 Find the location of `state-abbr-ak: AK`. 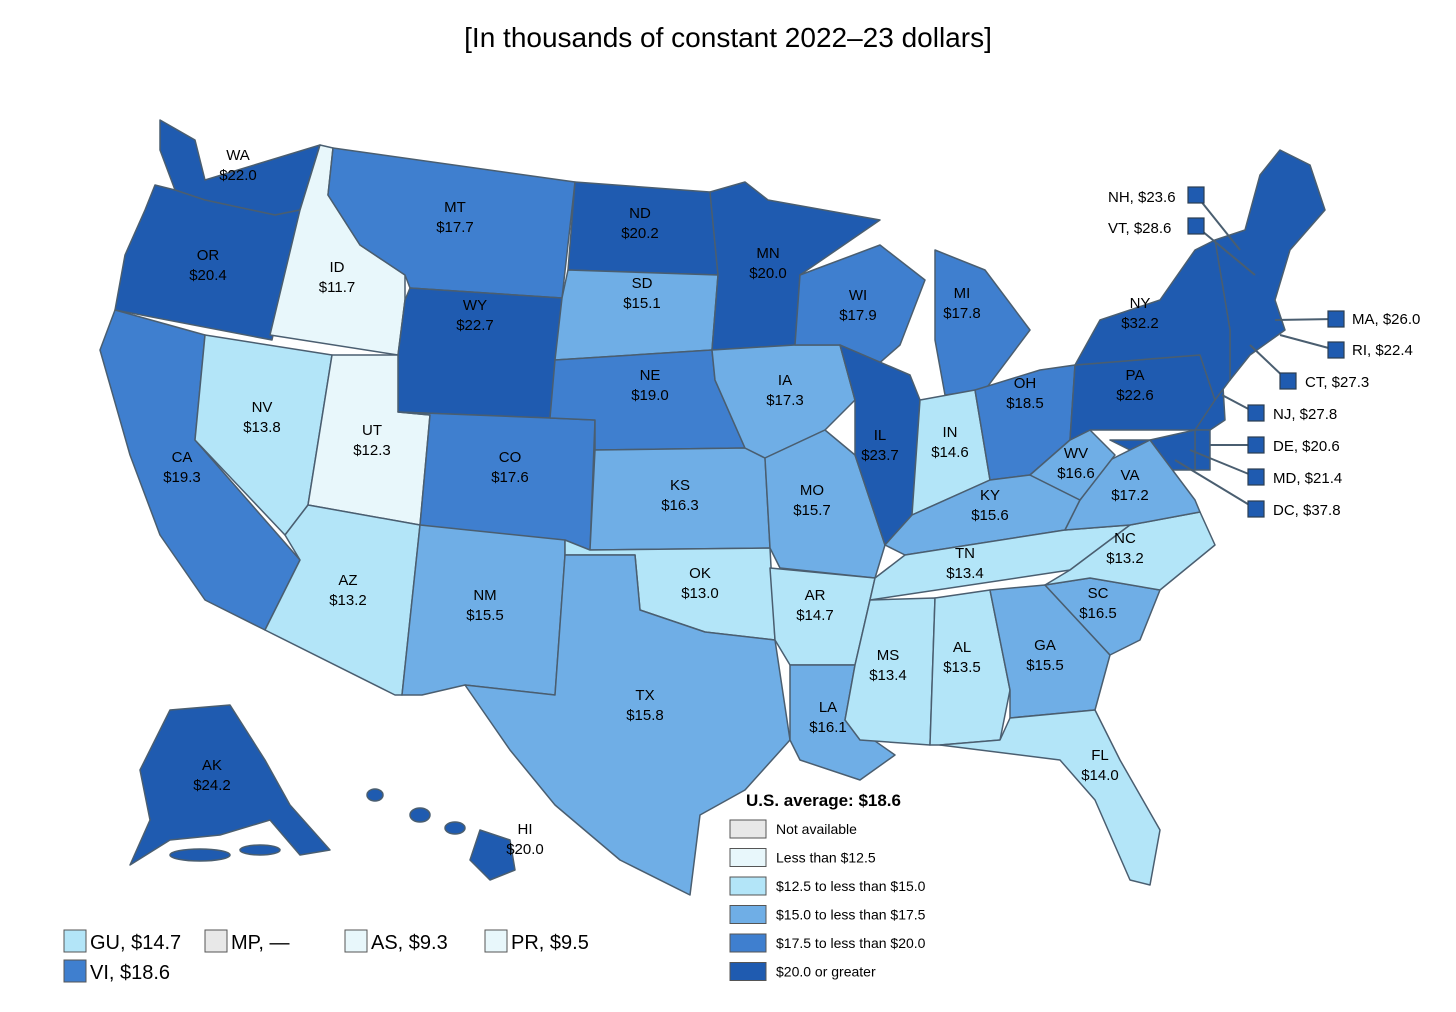

state-abbr-ak: AK is located at coordinates (212, 765).